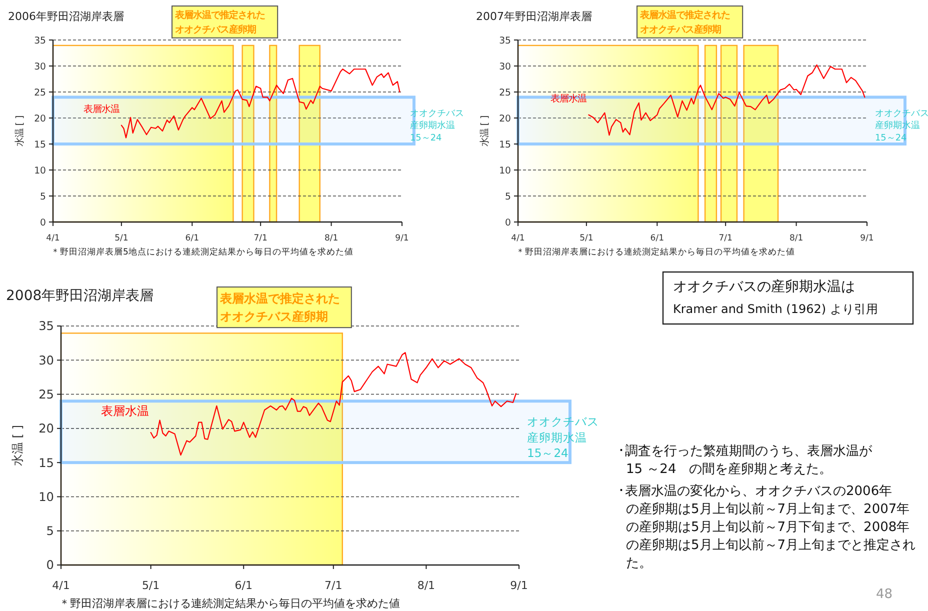 Image resolution: width=928 pixels, height=611 pixels. What do you see at coordinates (80, 296) in the screenshot?
I see `chart-title: 2008年野田沼湖岸表層` at bounding box center [80, 296].